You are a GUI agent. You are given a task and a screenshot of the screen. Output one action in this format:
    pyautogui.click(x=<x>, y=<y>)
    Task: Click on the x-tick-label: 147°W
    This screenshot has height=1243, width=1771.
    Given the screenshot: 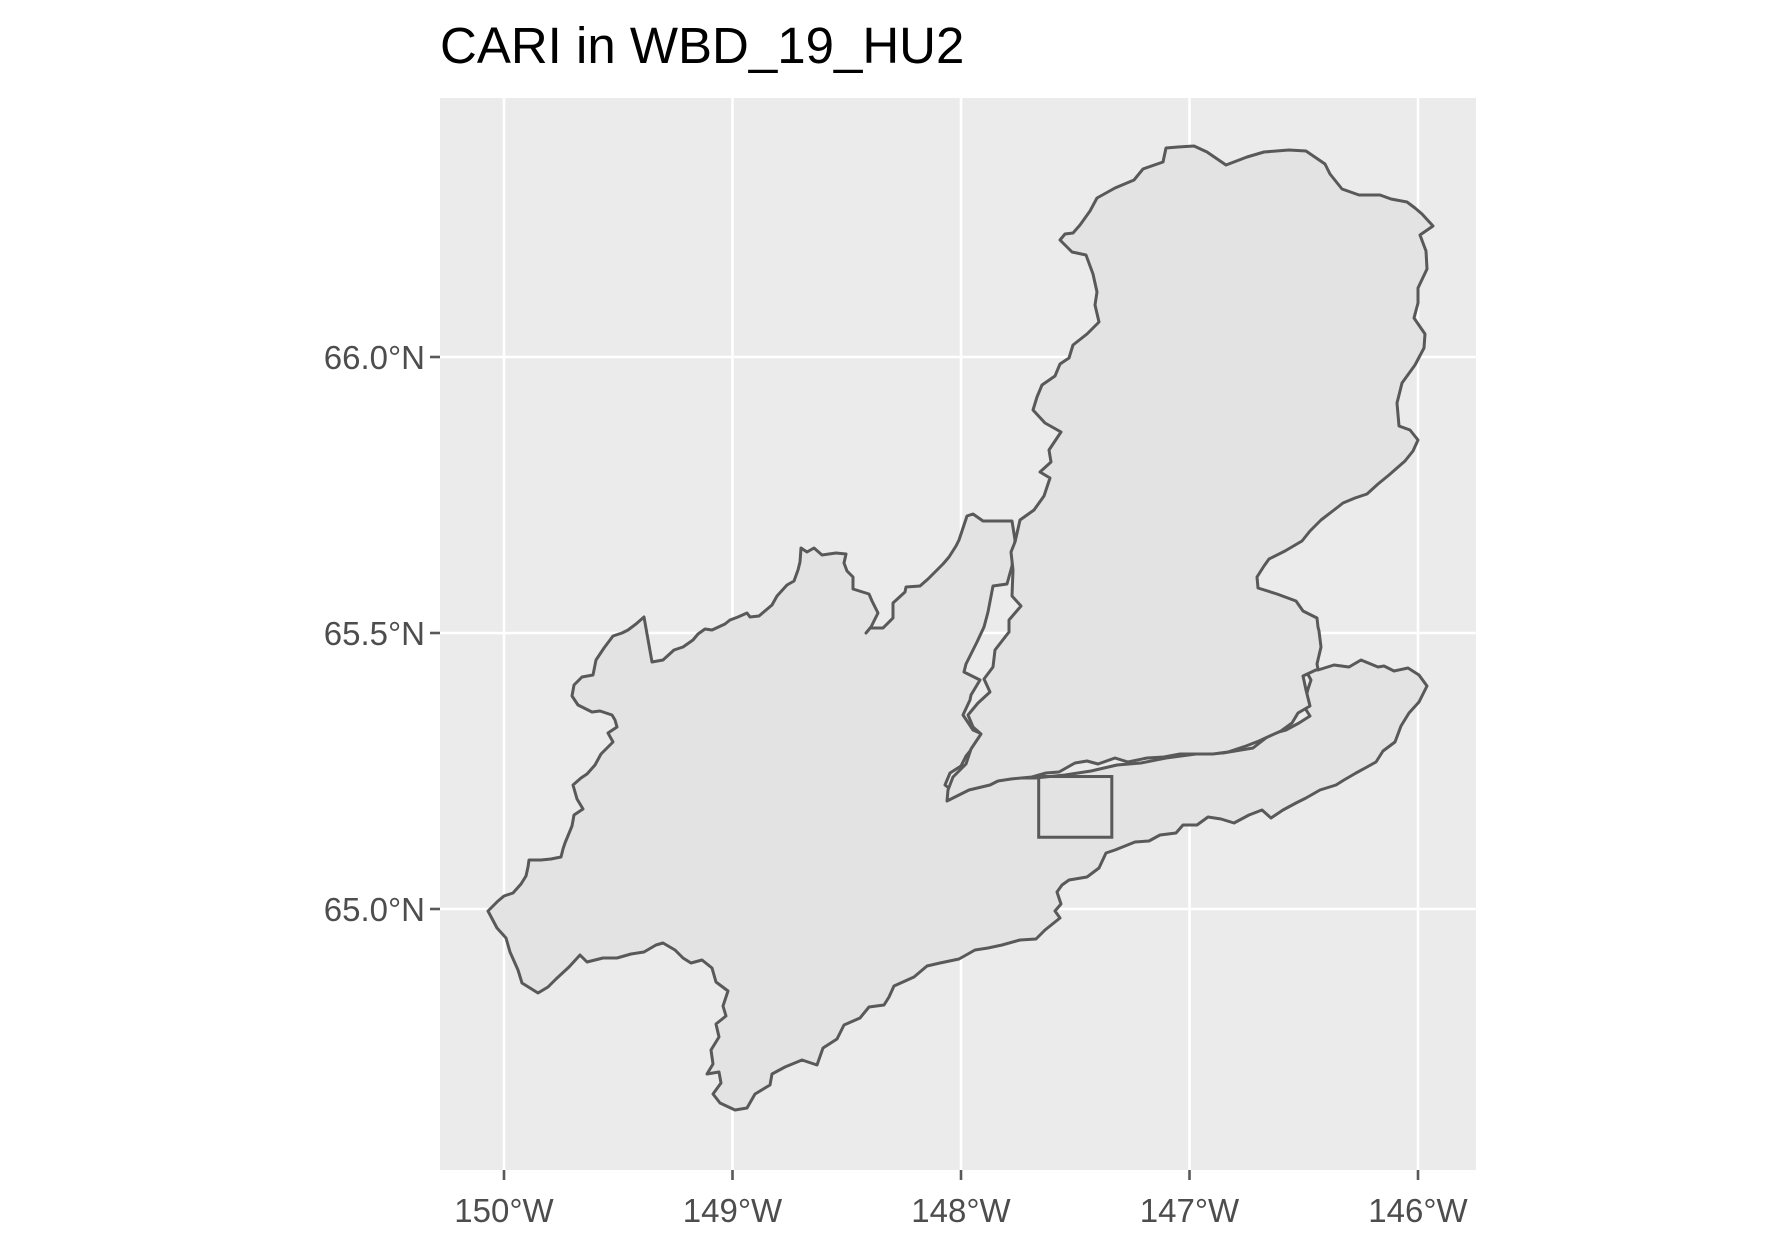 What is the action you would take?
    pyautogui.click(x=1190, y=1210)
    